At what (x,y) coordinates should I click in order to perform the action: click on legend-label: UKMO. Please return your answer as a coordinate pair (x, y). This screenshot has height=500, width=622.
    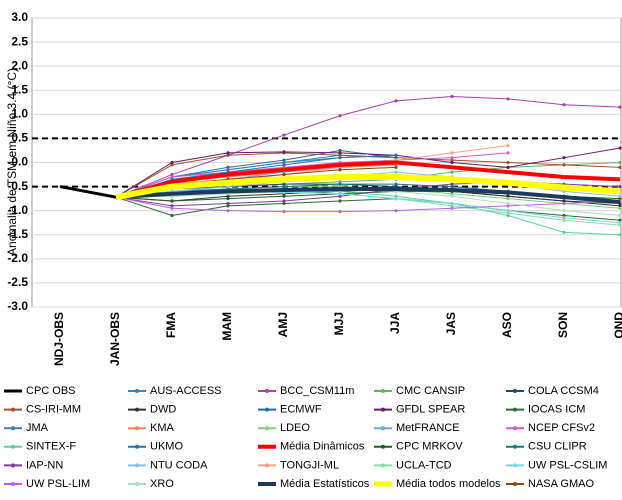
    Looking at the image, I should click on (166, 447).